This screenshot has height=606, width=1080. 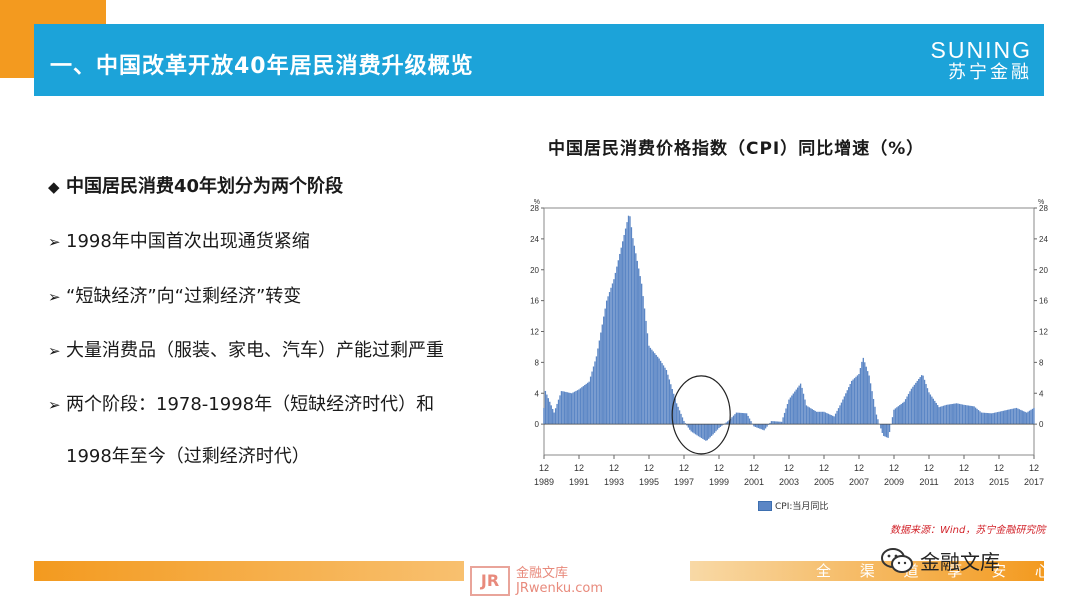 I want to click on y-tick-label-right: 20, so click(x=1043, y=270).